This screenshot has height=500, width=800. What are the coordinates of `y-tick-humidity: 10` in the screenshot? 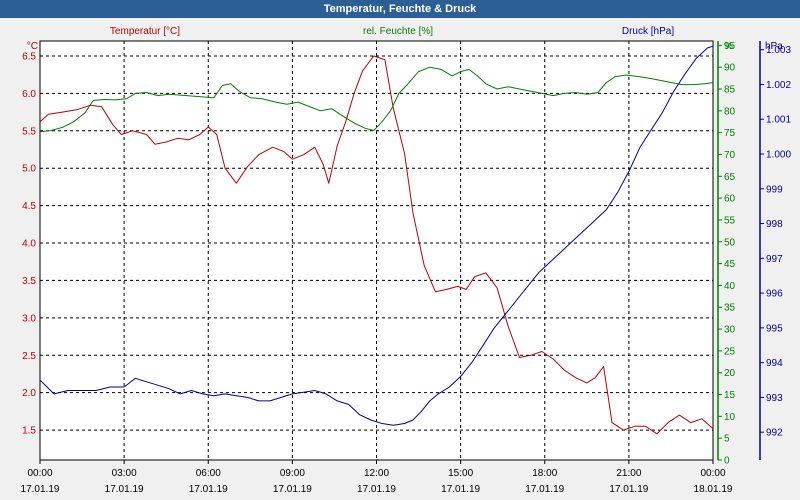 It's located at (730, 417).